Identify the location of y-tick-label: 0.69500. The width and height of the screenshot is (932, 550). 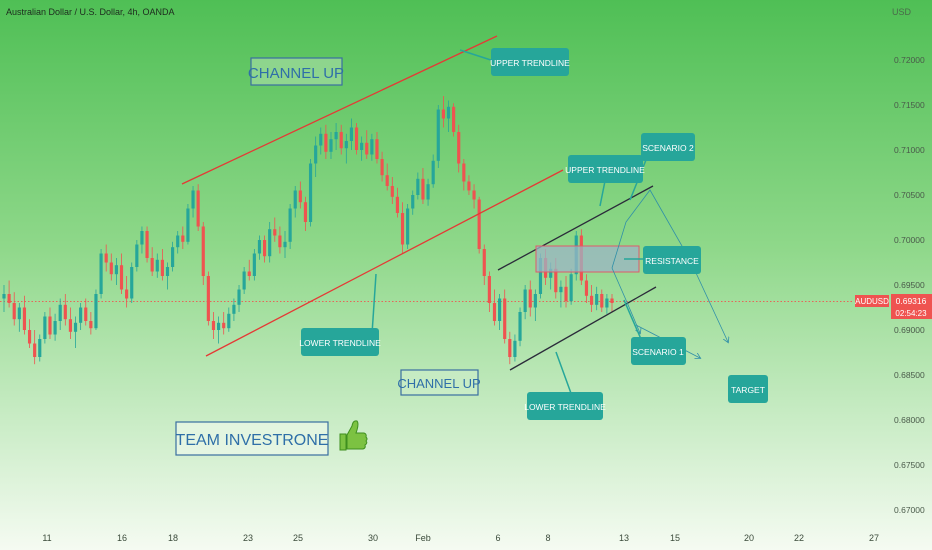
(909, 285).